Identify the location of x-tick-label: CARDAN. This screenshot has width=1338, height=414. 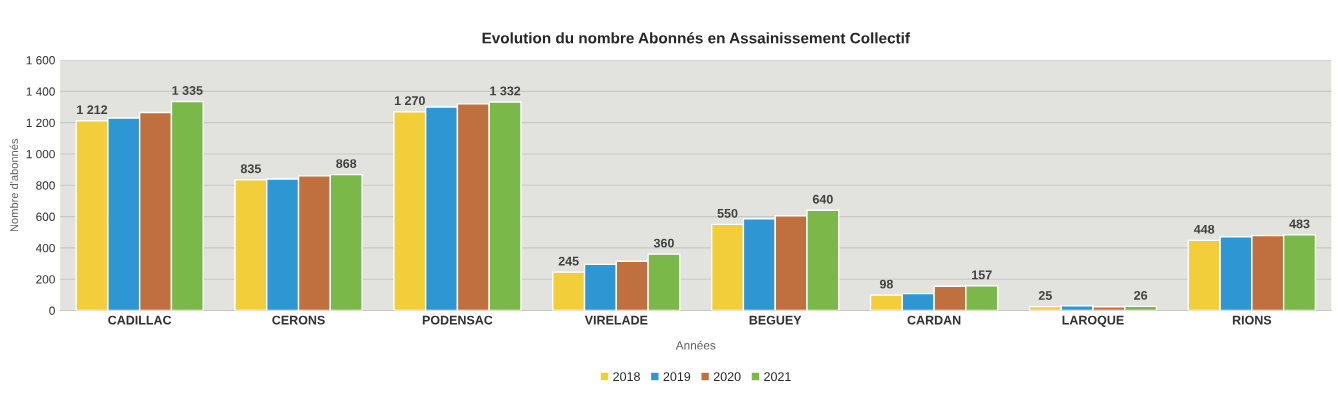
(934, 320).